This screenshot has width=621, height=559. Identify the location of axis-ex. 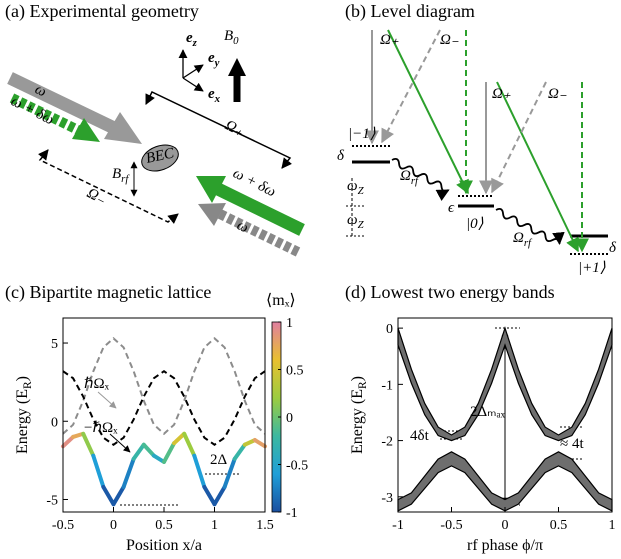
(193, 84).